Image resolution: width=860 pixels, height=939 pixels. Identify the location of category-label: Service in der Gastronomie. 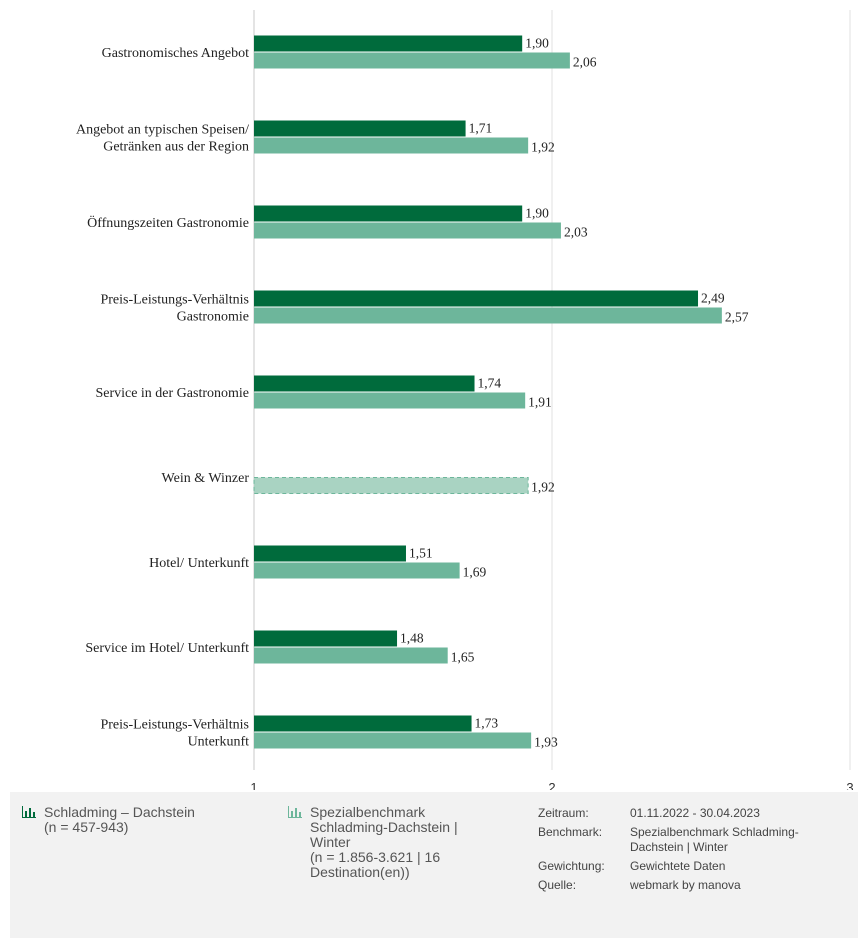
(172, 393).